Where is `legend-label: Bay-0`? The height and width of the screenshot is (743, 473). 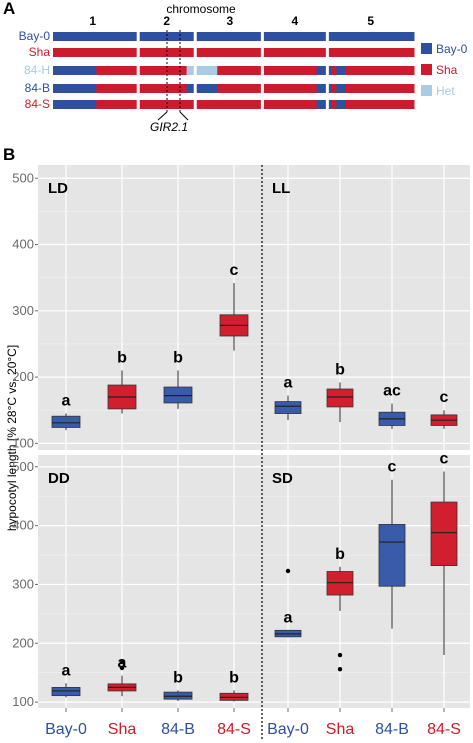
legend-label: Bay-0 is located at coordinates (452, 49).